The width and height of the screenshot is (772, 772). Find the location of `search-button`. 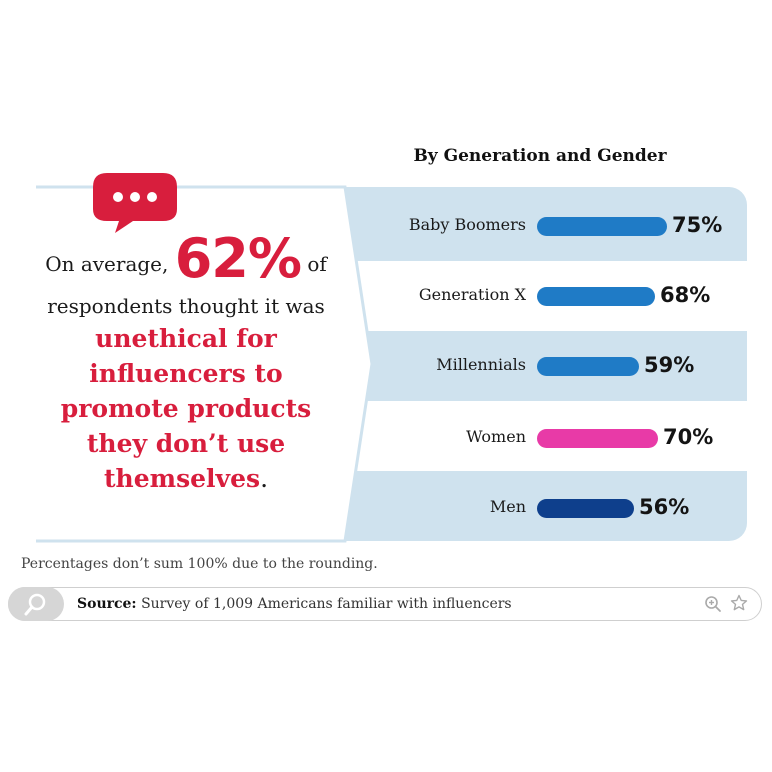

search-button is located at coordinates (36, 604).